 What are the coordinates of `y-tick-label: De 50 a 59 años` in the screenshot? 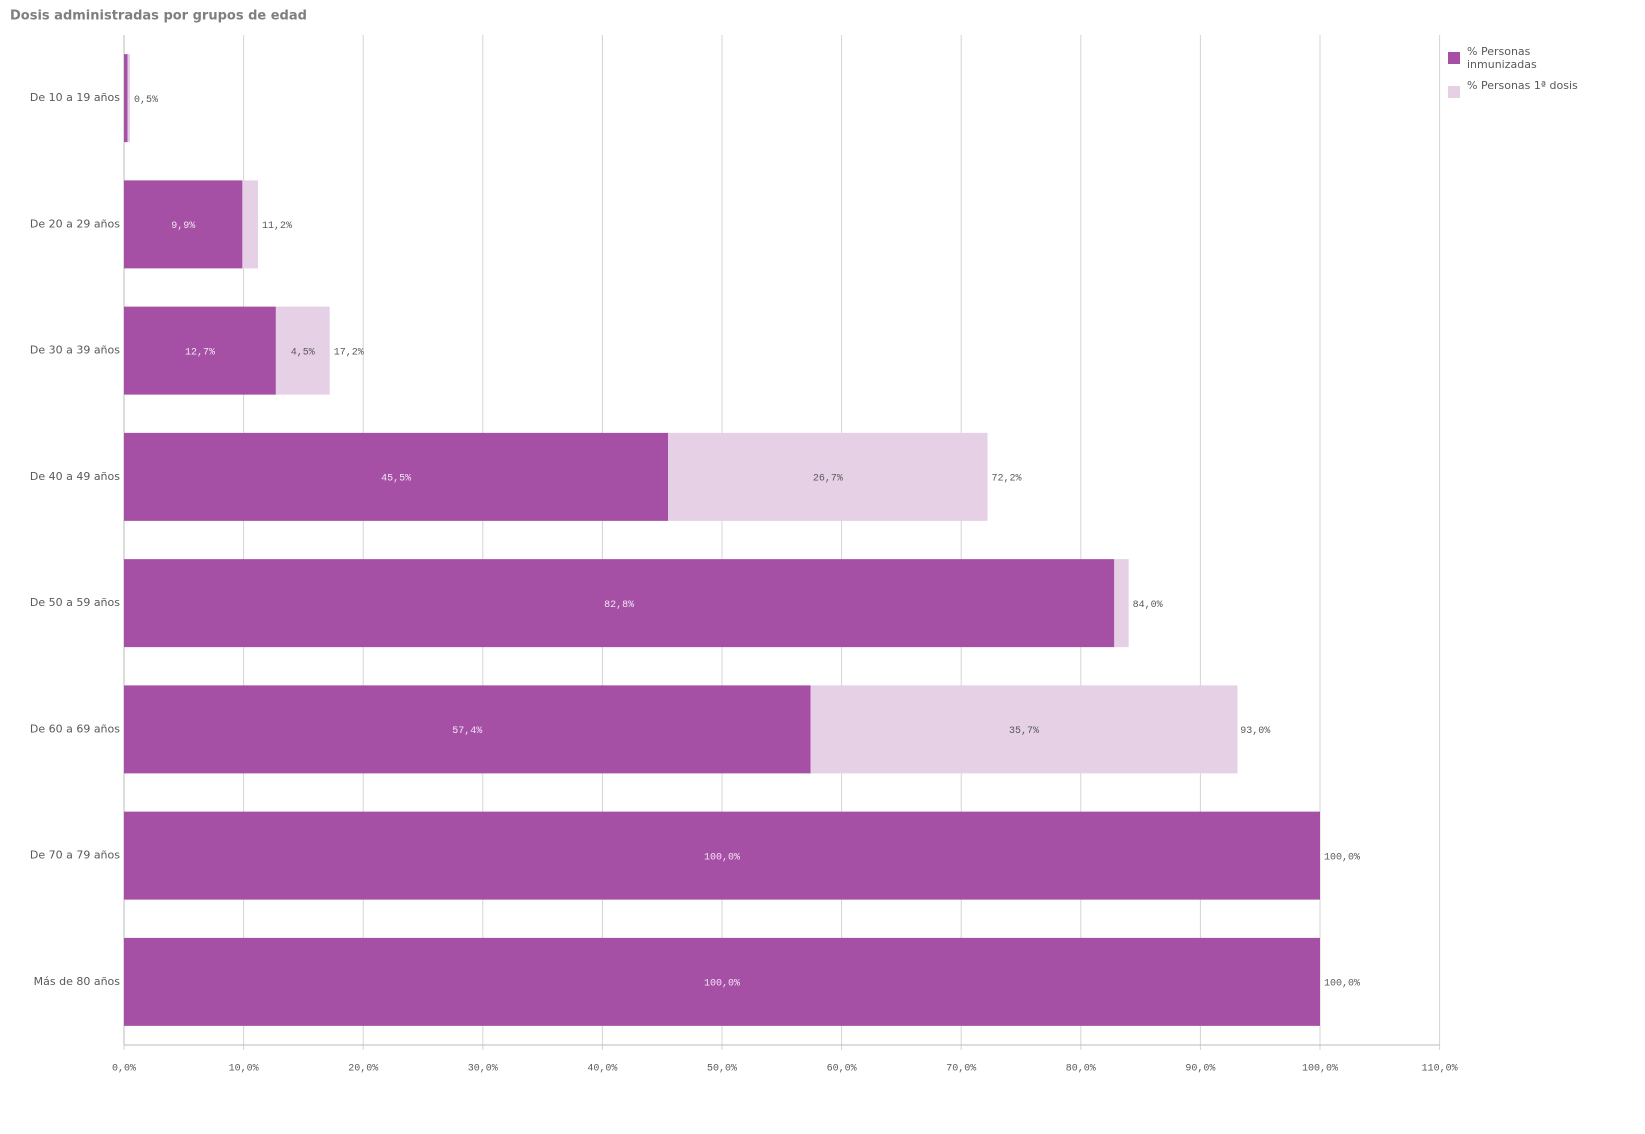 It's located at (75, 602).